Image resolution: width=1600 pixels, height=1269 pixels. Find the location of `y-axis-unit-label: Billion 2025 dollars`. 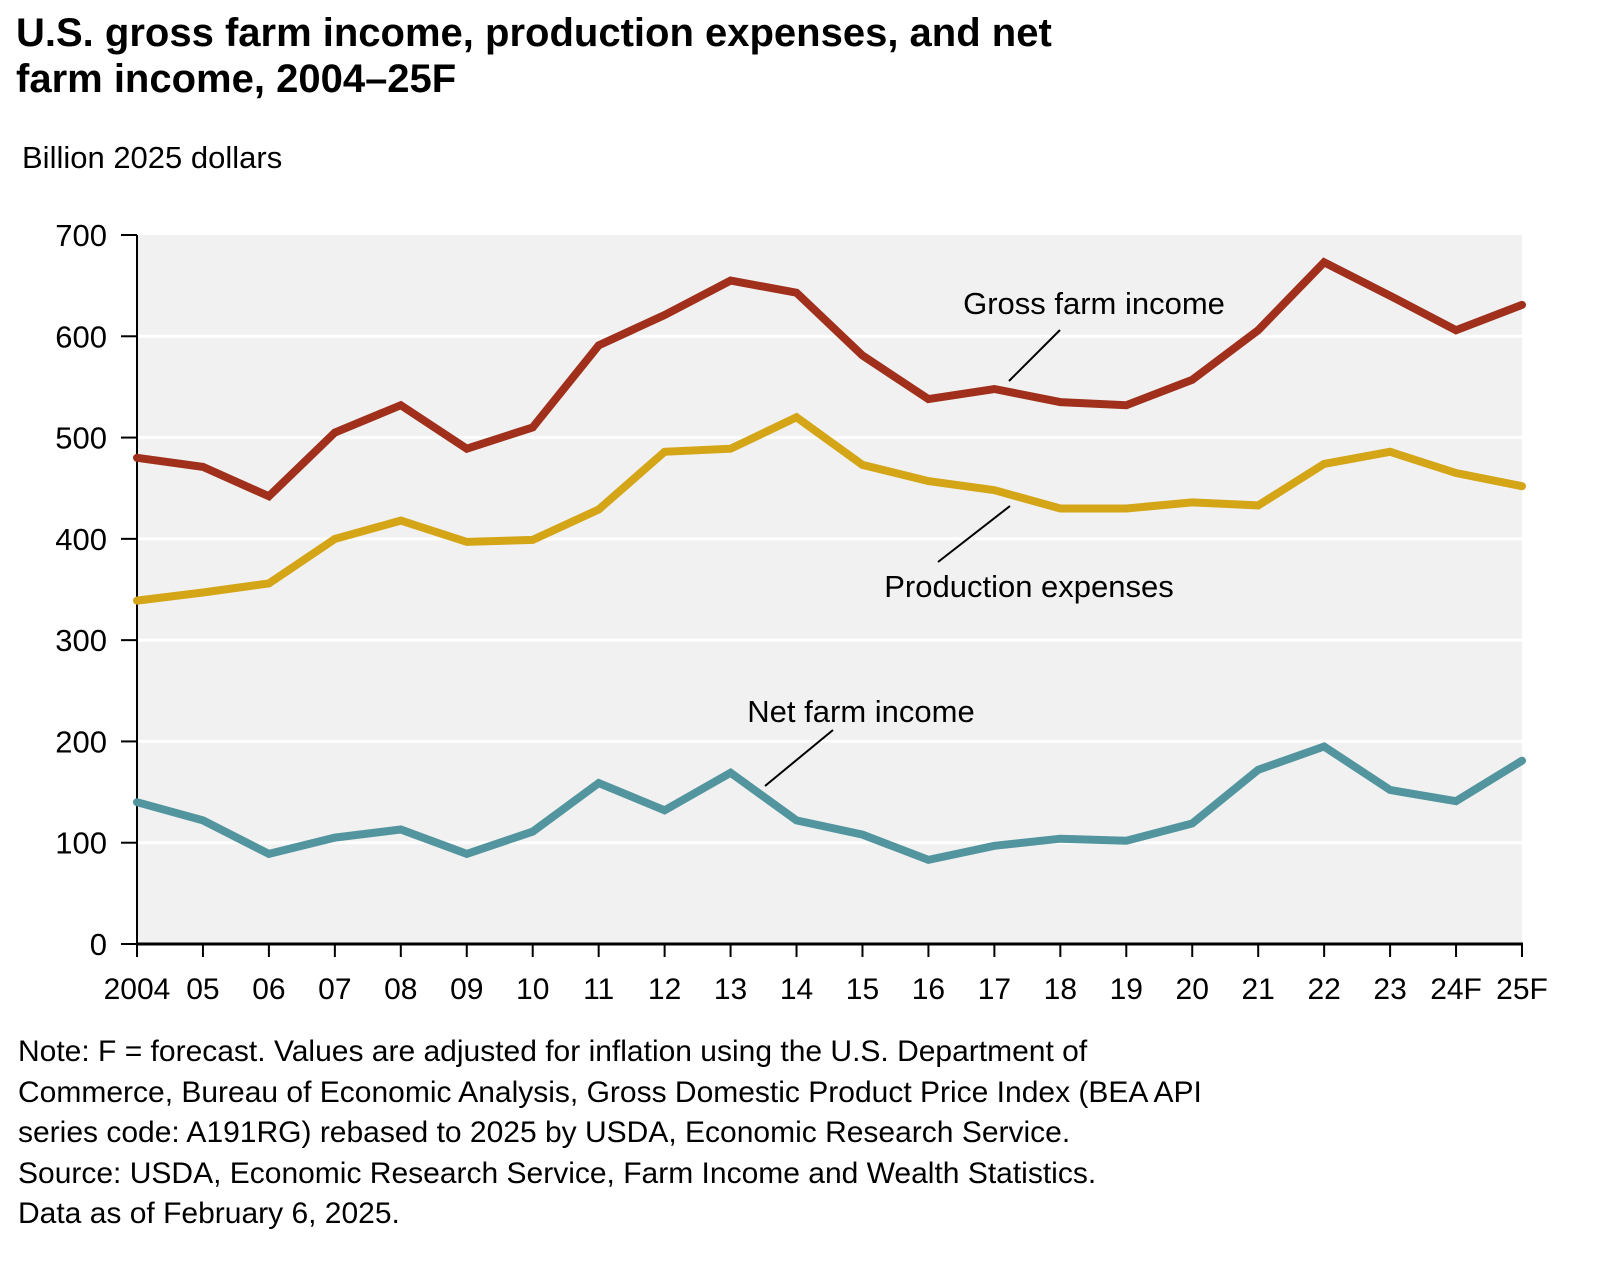

y-axis-unit-label: Billion 2025 dollars is located at coordinates (152, 157).